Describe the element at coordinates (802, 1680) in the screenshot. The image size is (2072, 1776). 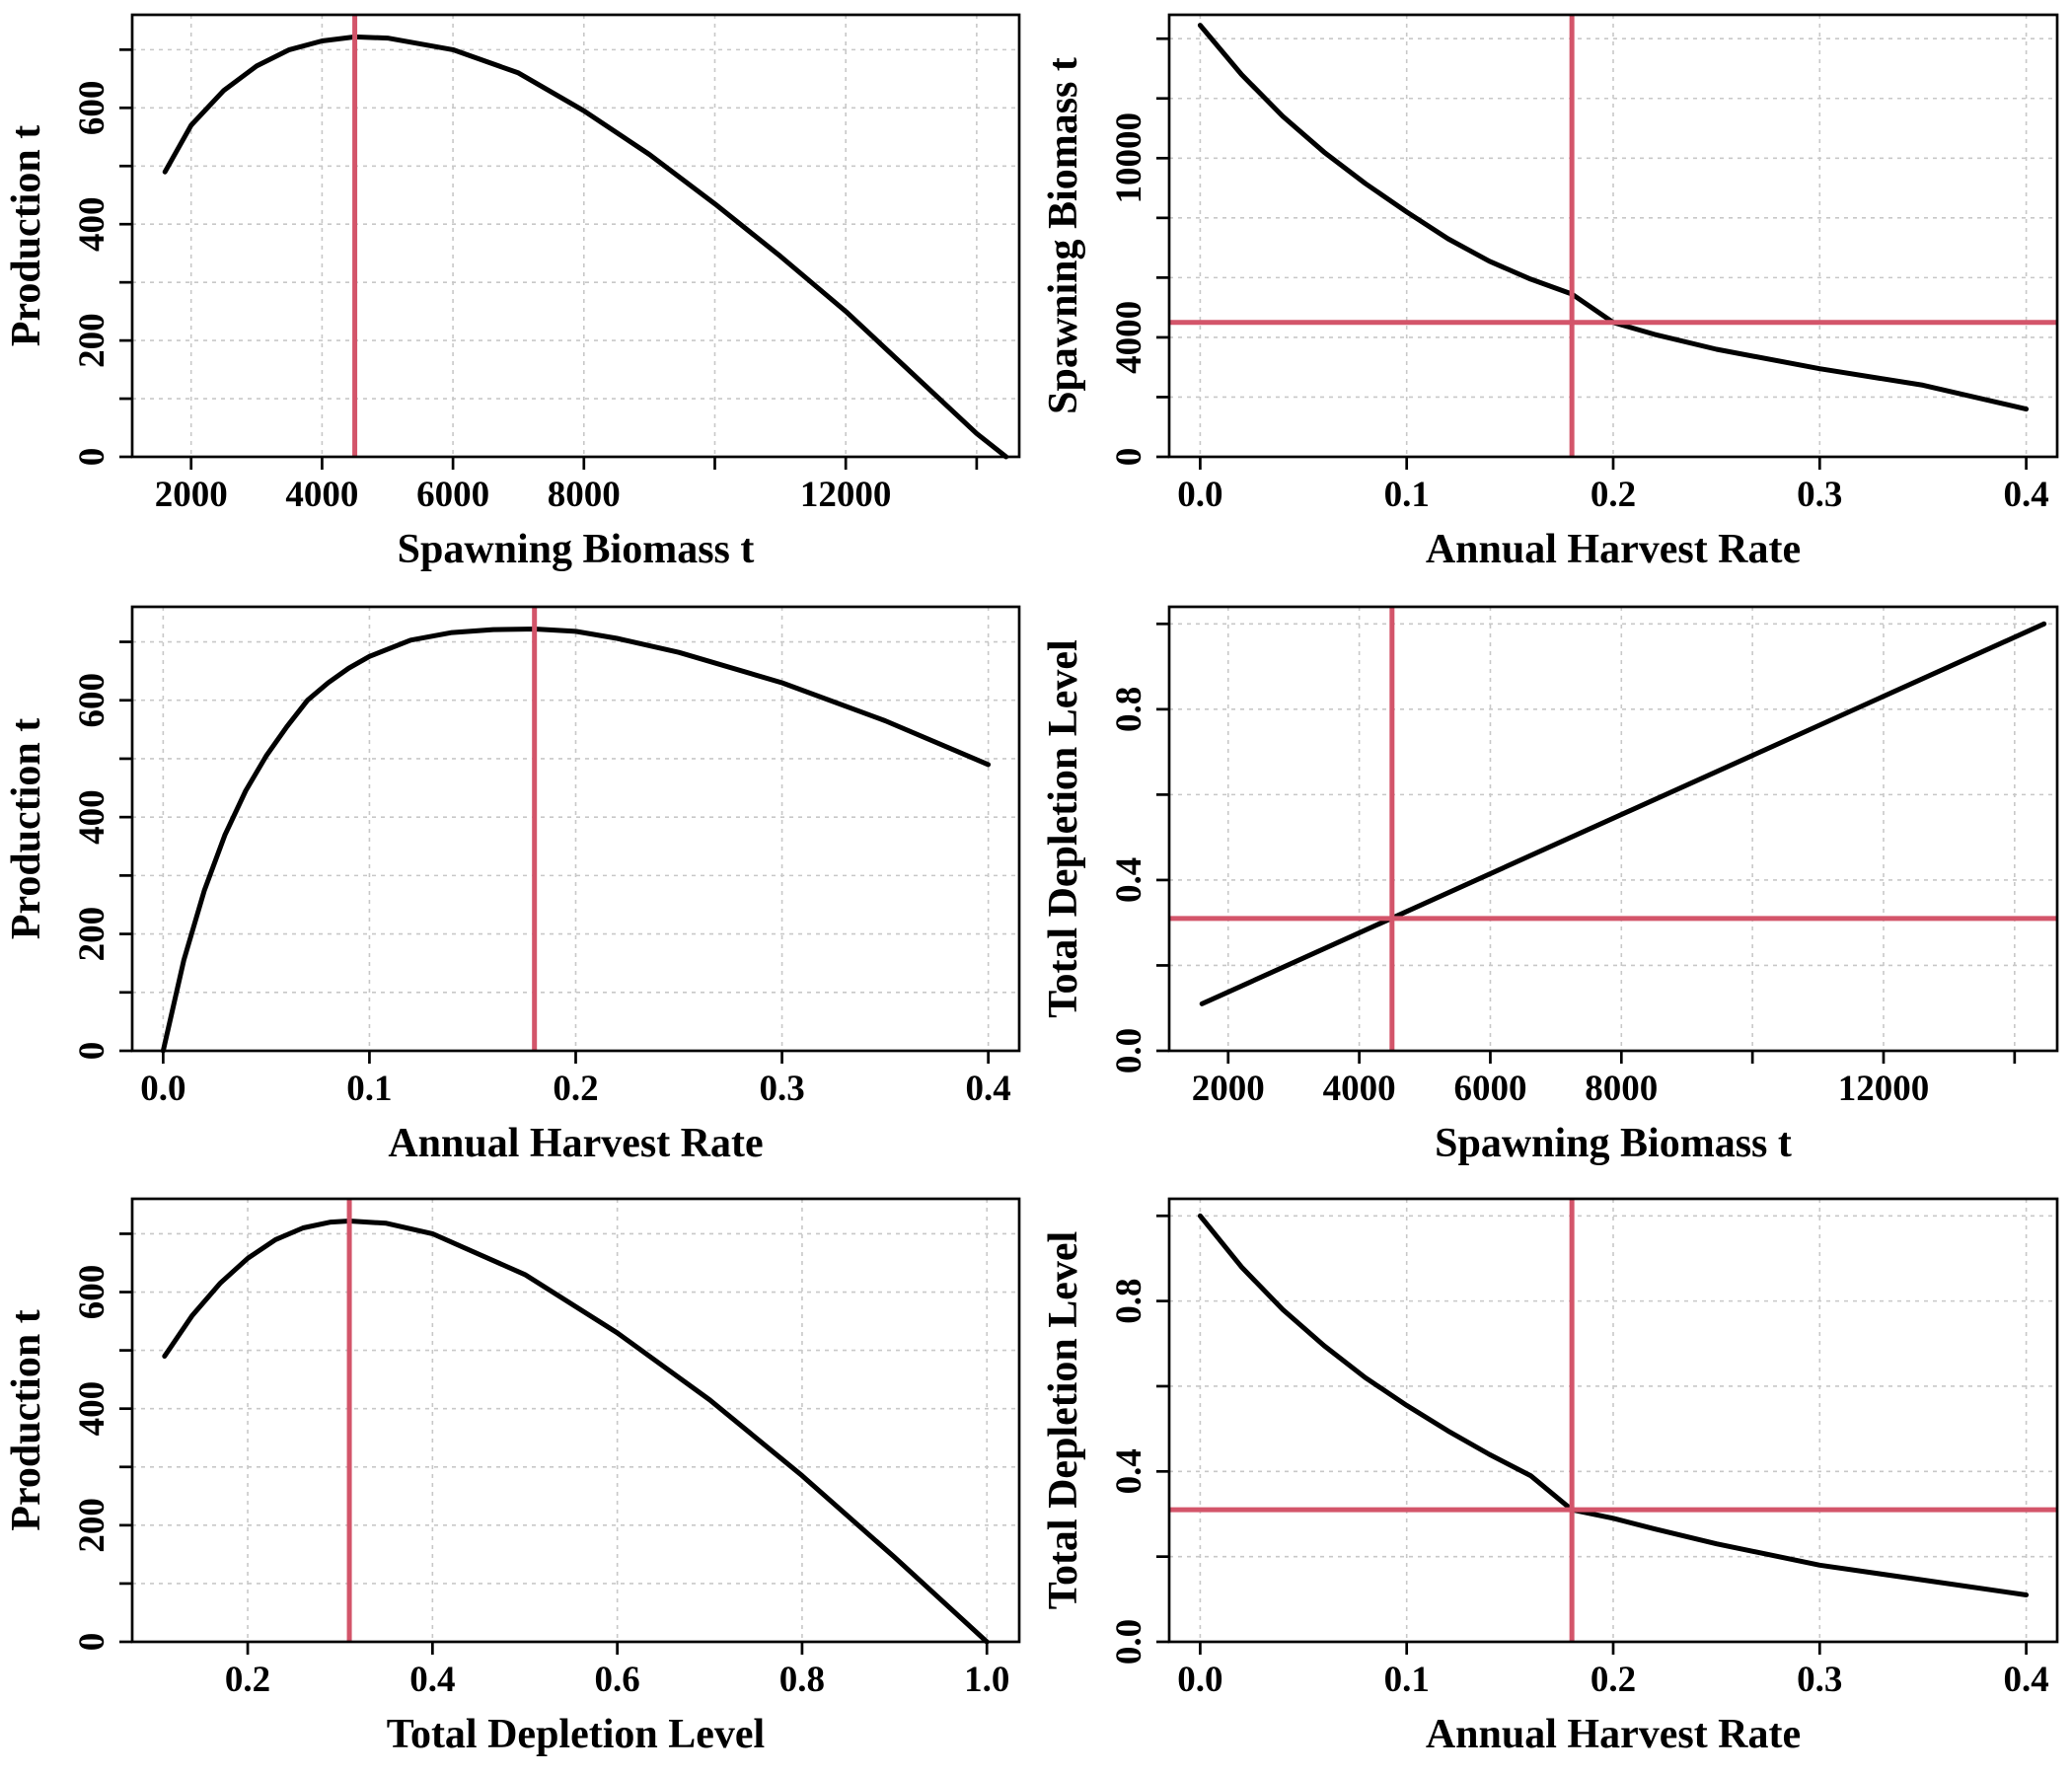
I see `x-tick-label: 0.8` at that location.